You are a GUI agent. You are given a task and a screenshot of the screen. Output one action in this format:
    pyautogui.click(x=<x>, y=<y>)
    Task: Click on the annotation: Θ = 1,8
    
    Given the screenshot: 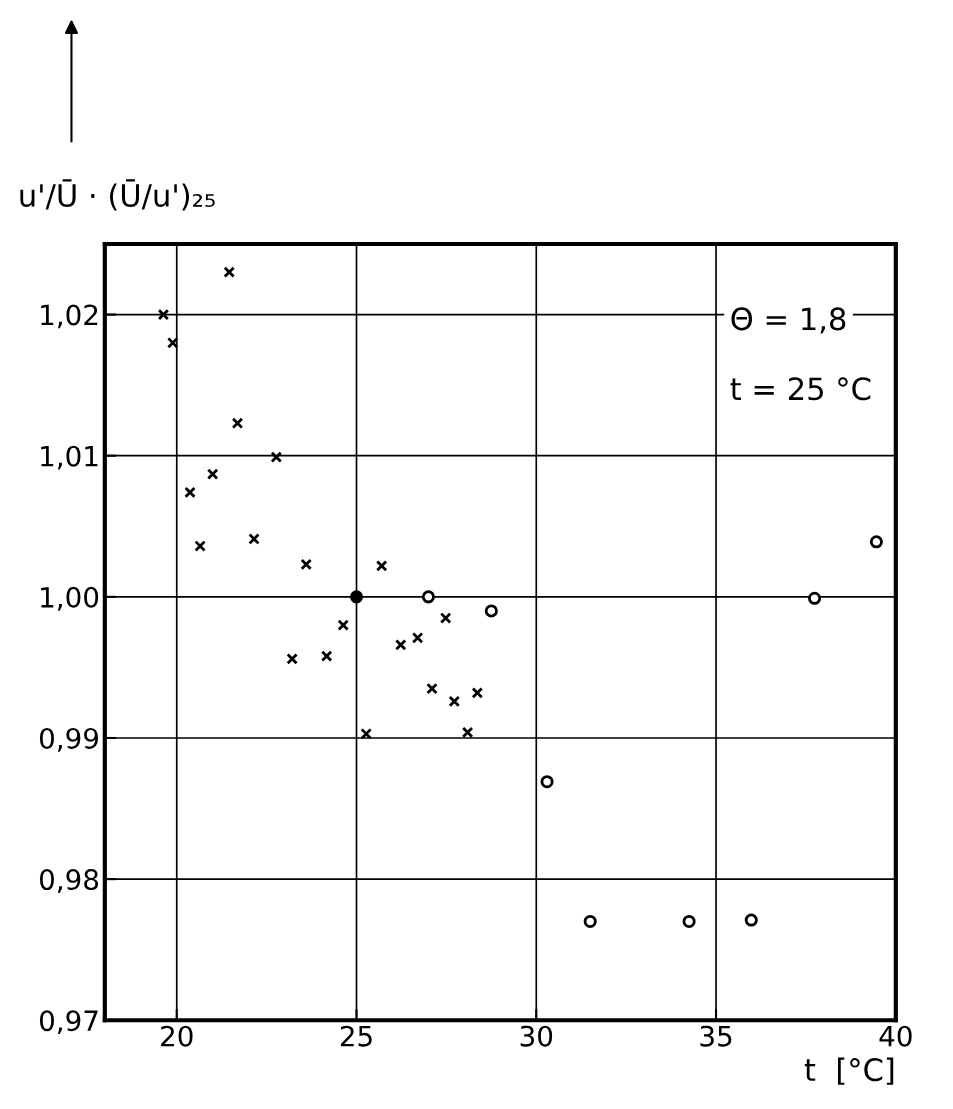 What is the action you would take?
    pyautogui.click(x=788, y=320)
    